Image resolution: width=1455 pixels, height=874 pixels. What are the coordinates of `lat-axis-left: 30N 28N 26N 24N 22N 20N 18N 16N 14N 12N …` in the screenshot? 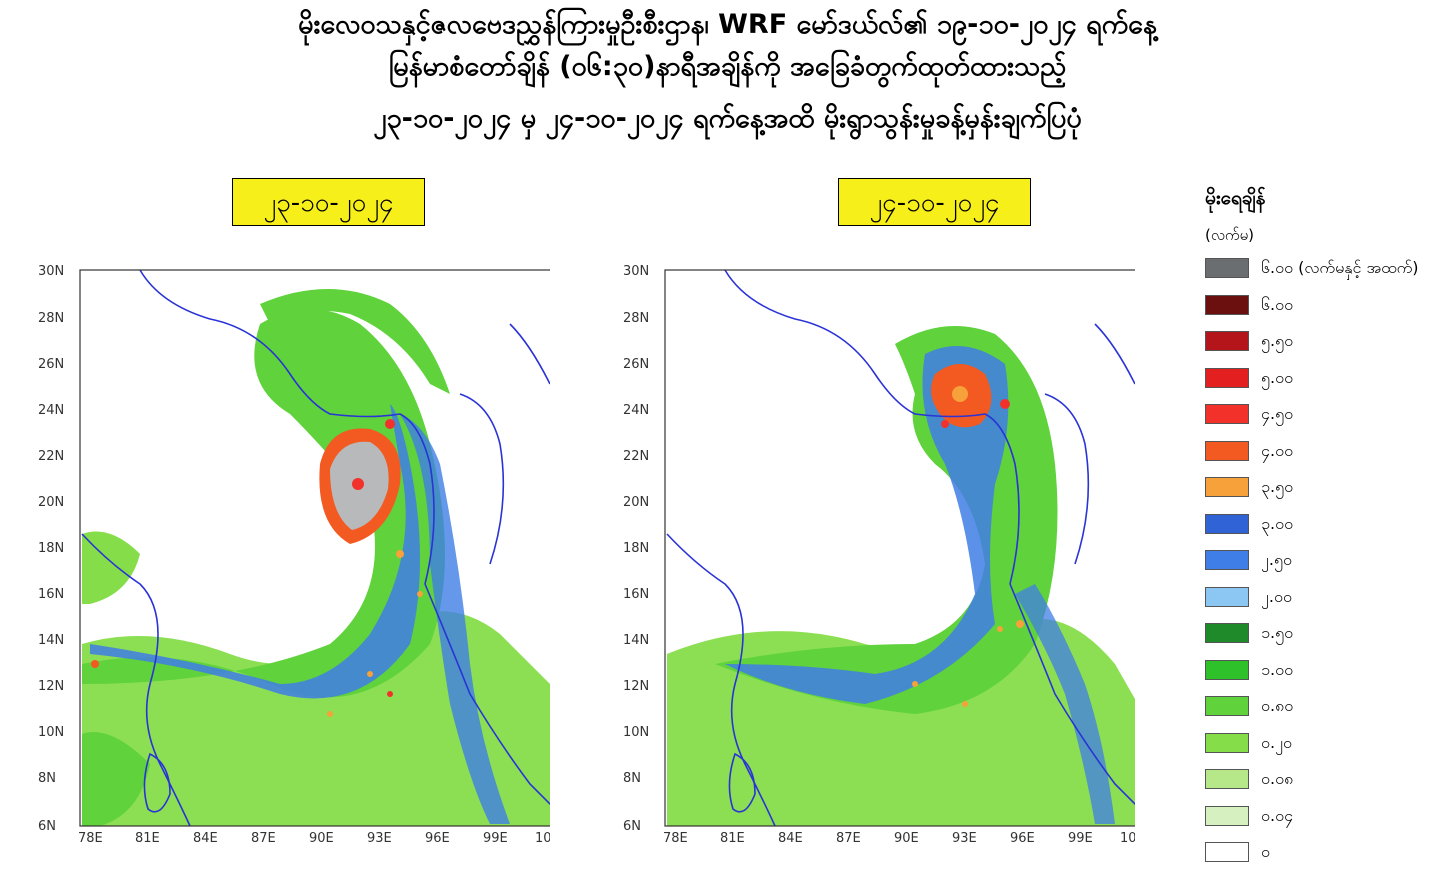 It's located at (51, 549).